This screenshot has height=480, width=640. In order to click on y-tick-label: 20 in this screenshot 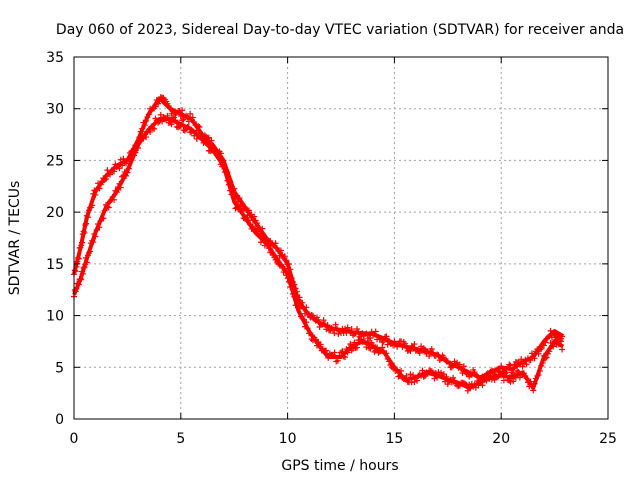, I will do `click(55, 213)`.